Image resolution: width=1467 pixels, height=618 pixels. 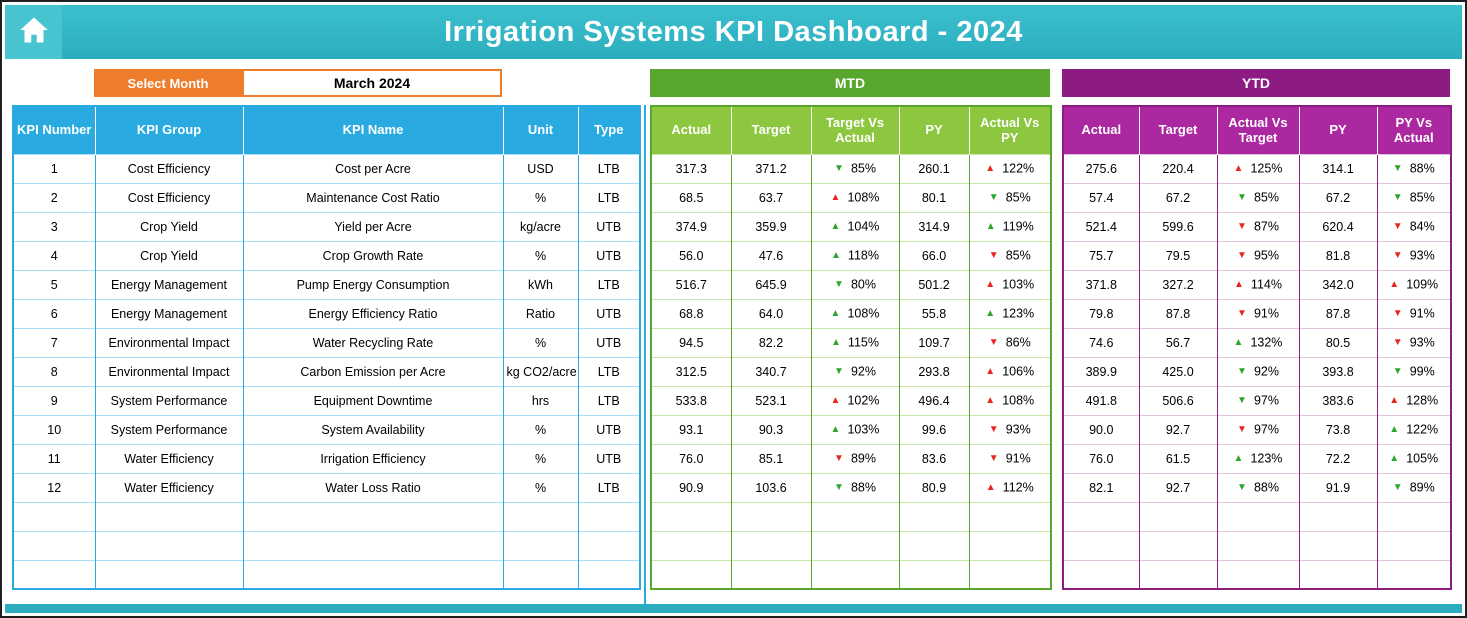 I want to click on mtd-actual-cell: 533.8, so click(x=691, y=400).